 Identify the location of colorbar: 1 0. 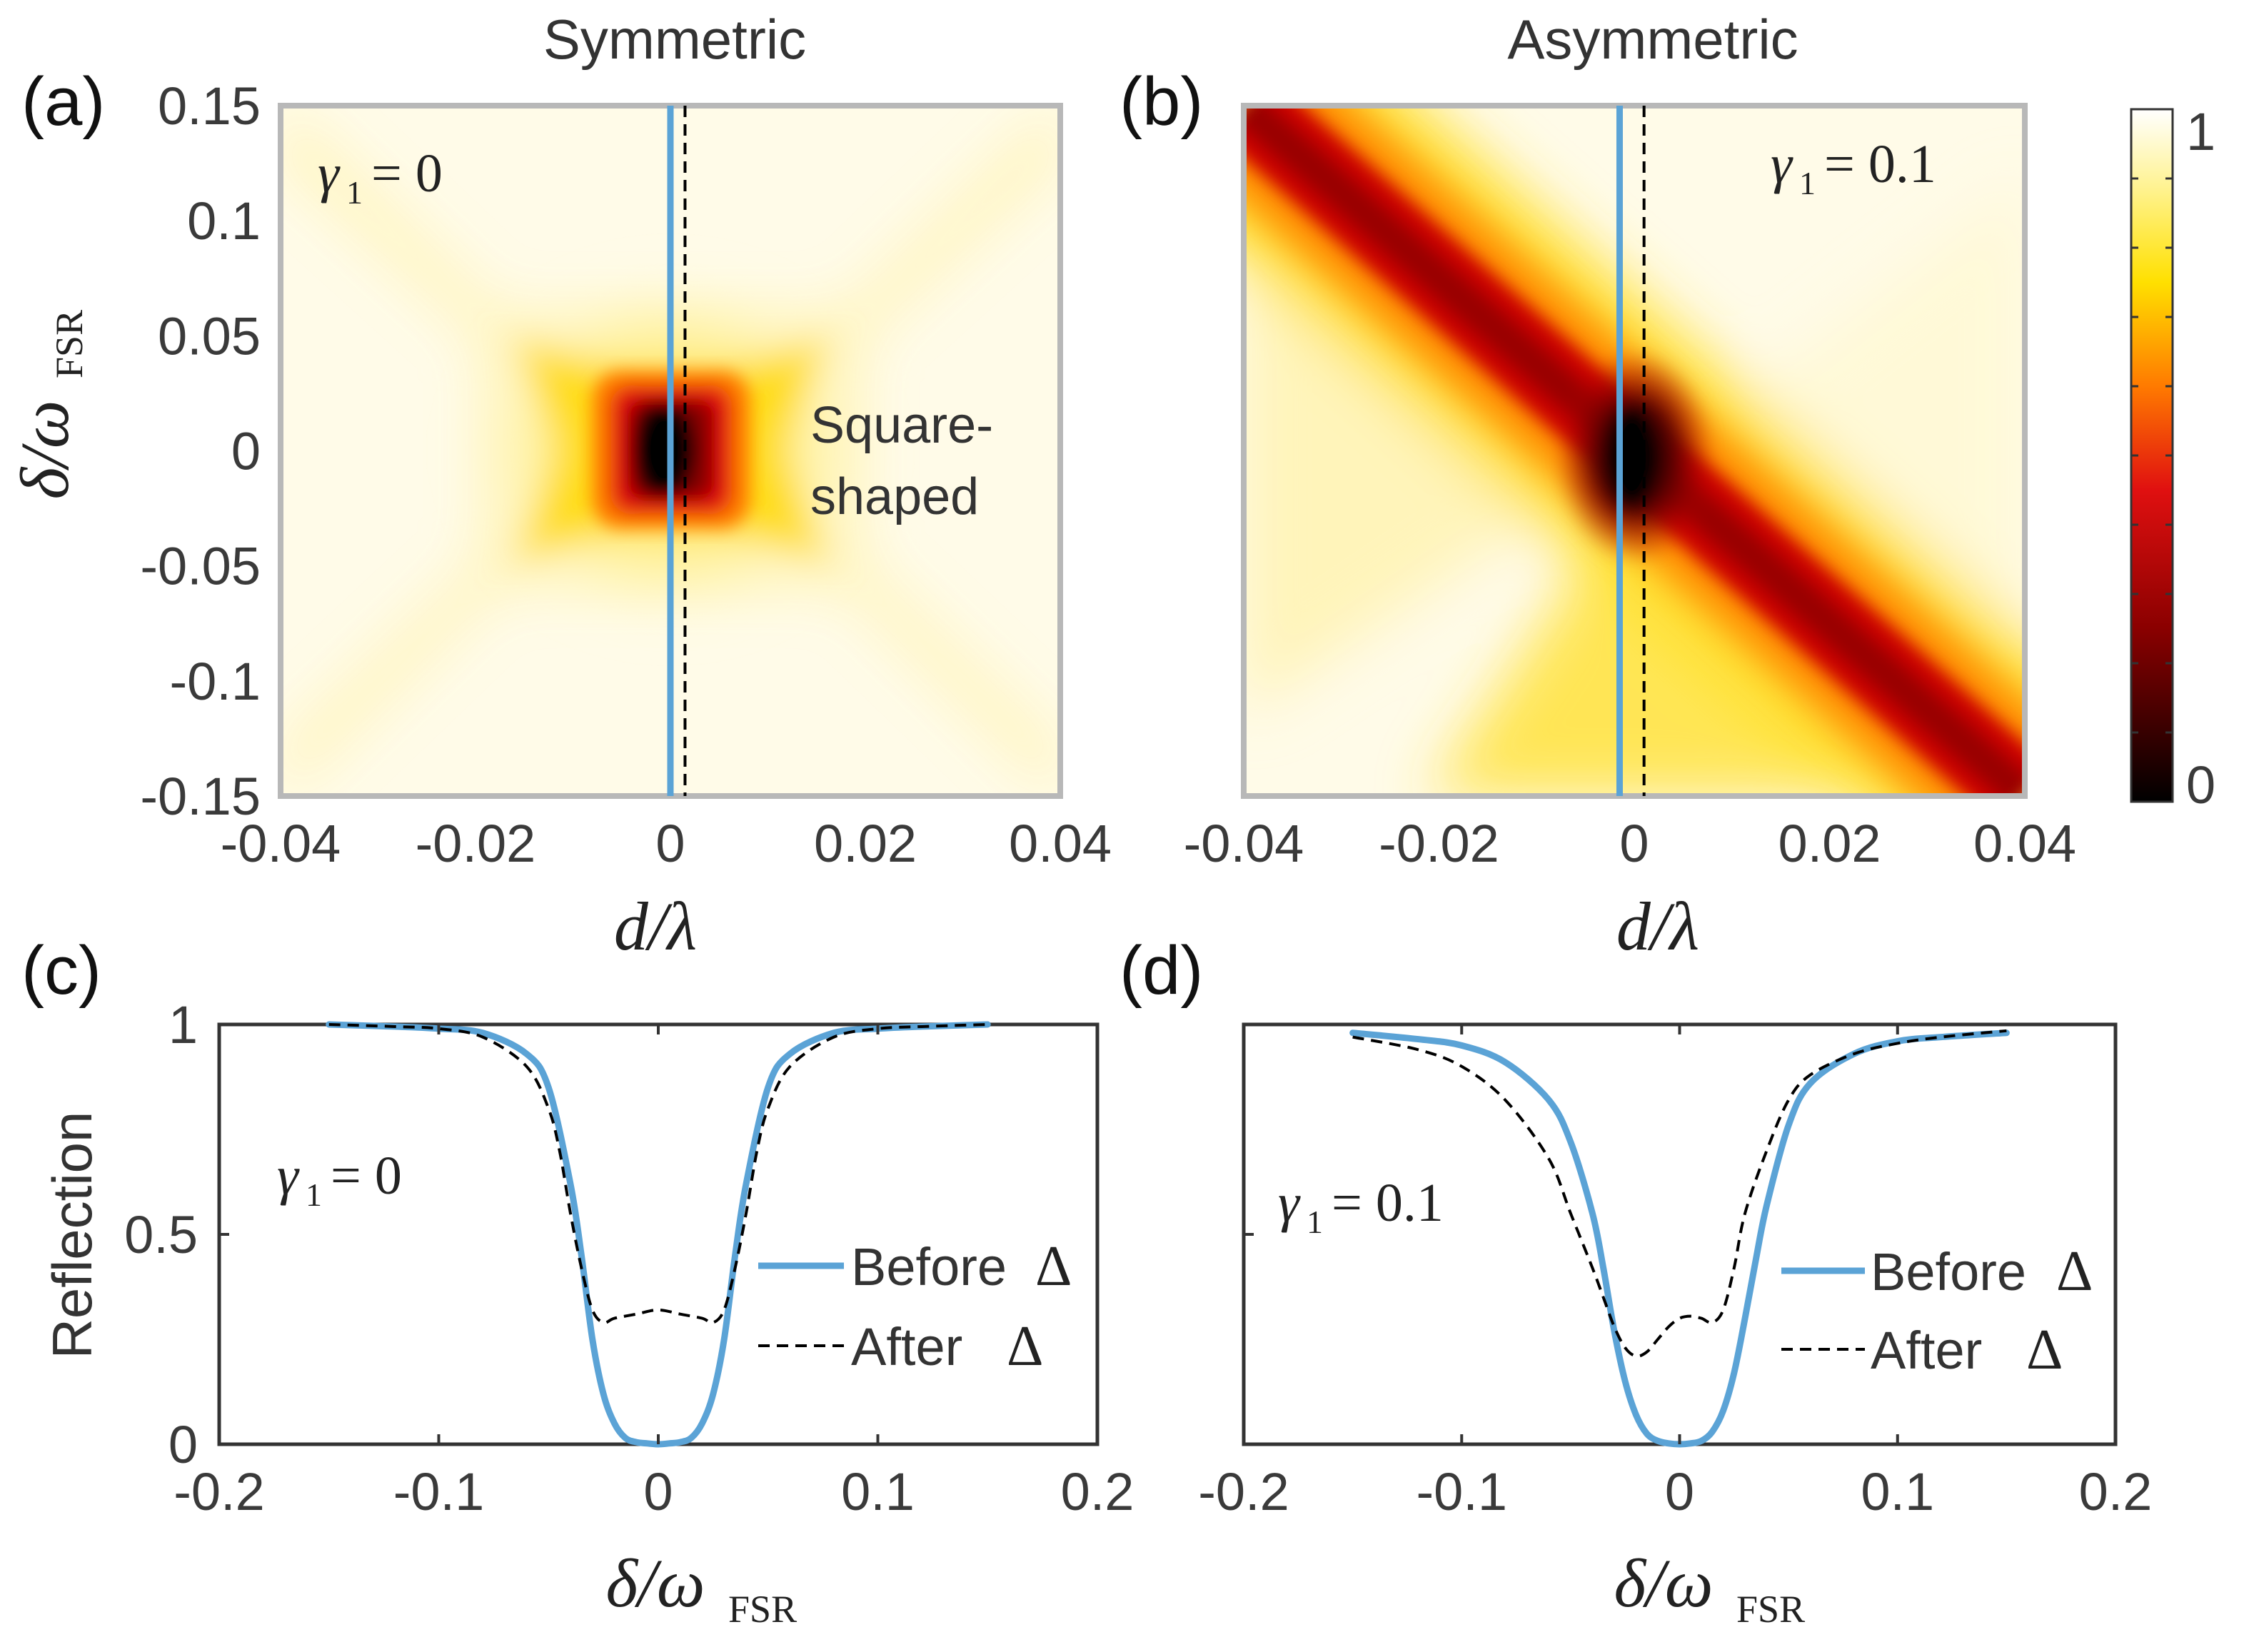
(2172, 459).